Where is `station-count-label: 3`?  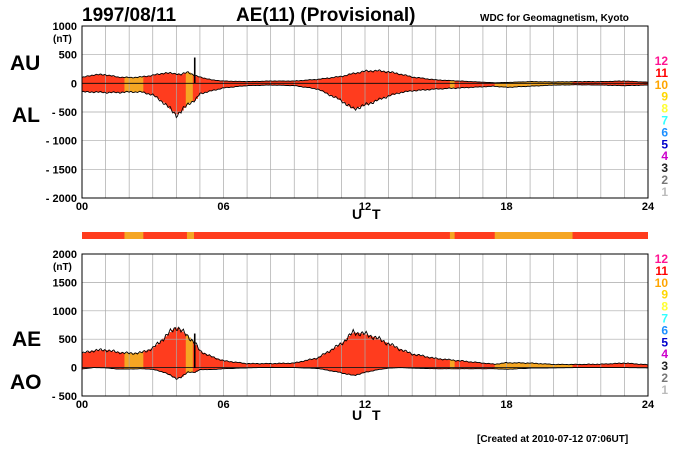 station-count-label: 3 is located at coordinates (664, 168).